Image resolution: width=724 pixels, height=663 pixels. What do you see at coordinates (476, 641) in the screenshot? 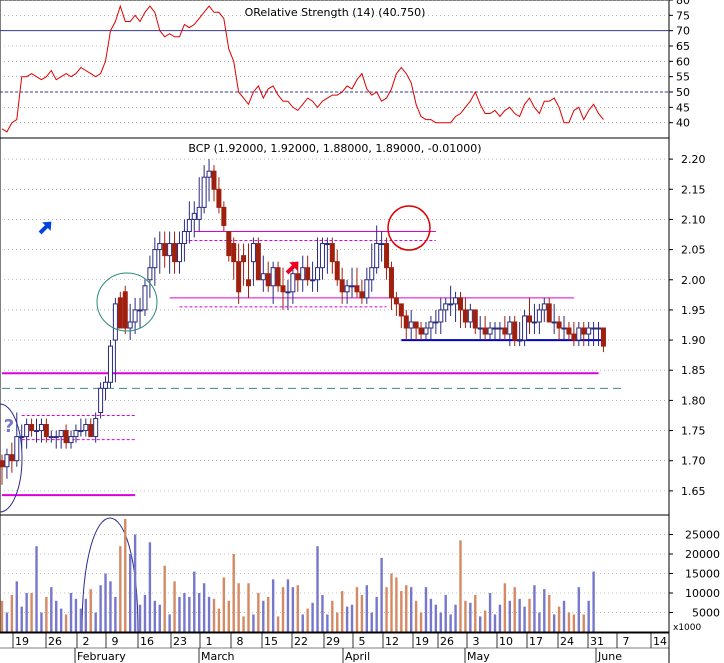
I see `day-label: 3` at bounding box center [476, 641].